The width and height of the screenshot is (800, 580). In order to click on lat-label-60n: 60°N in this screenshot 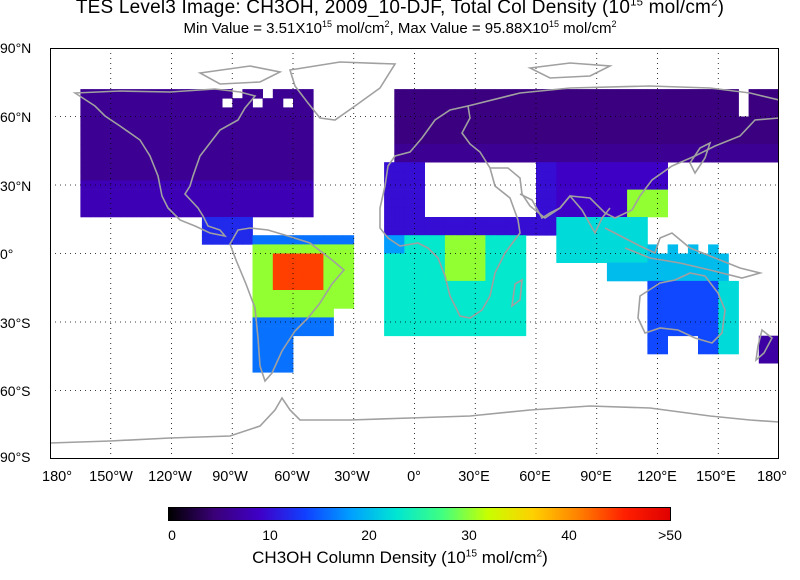, I will do `click(16, 117)`.